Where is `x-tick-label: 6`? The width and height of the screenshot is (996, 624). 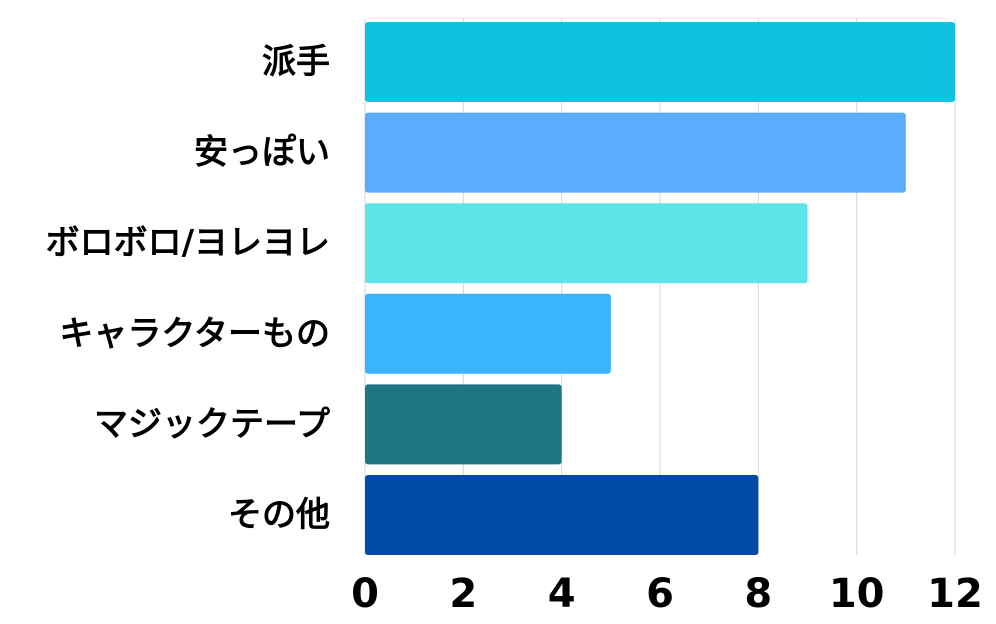 x-tick-label: 6 is located at coordinates (660, 594).